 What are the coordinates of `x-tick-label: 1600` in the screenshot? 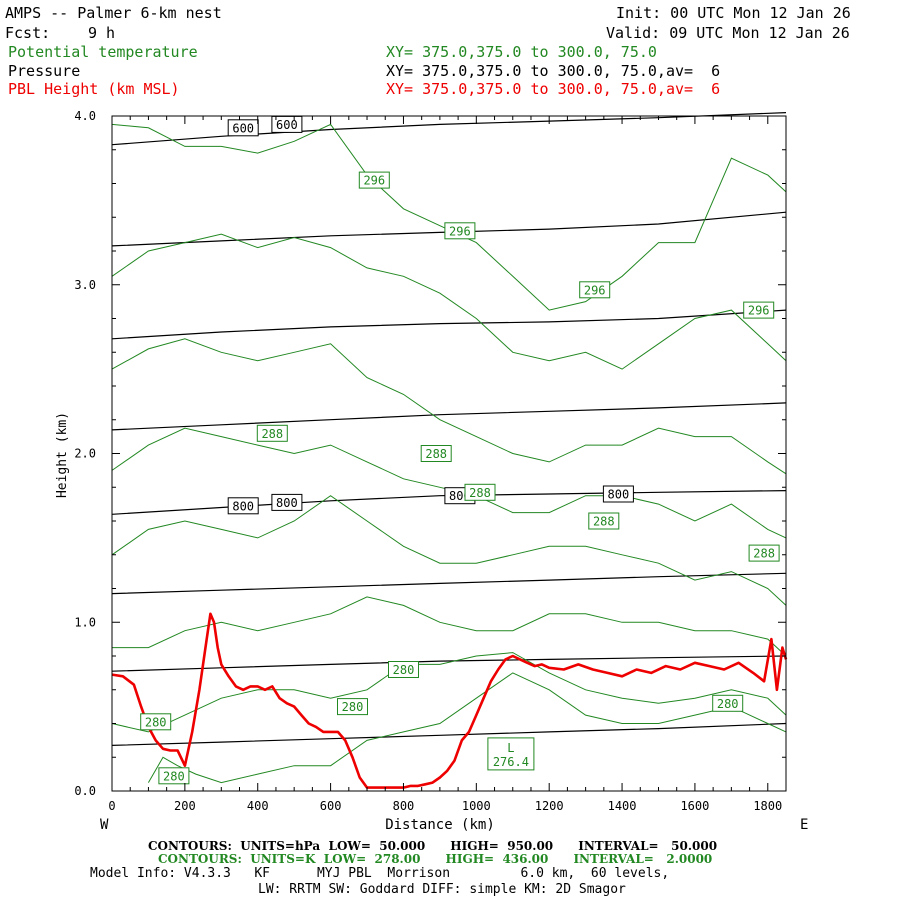 It's located at (694, 806).